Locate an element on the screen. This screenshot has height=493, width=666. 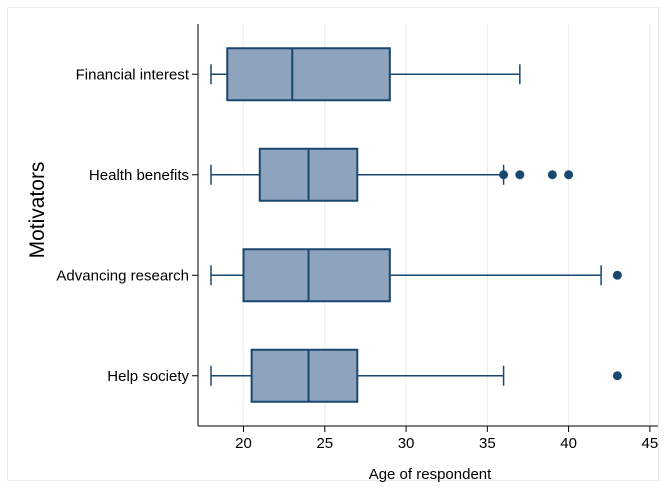
x-axis-title: Age of respondent is located at coordinates (430, 474).